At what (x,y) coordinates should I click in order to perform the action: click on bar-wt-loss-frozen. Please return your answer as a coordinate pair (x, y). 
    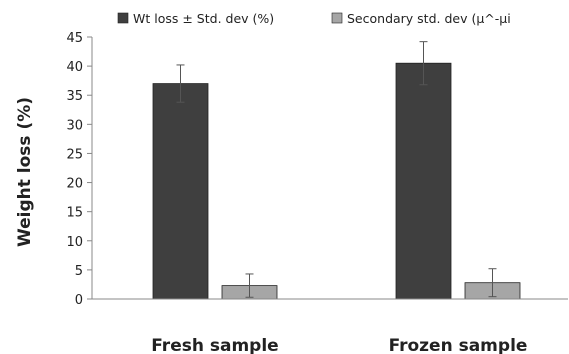
    Looking at the image, I should click on (423, 181).